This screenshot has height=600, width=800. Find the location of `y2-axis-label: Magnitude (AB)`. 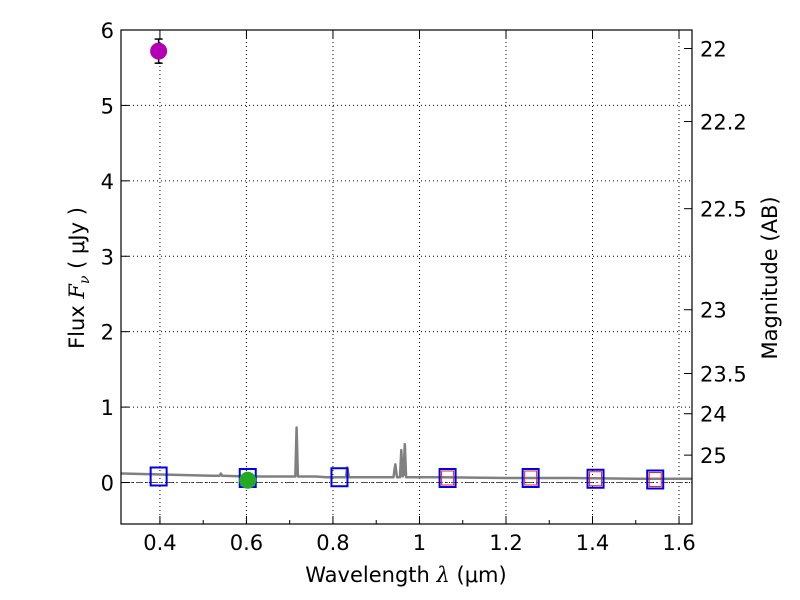

y2-axis-label: Magnitude (AB) is located at coordinates (770, 277).